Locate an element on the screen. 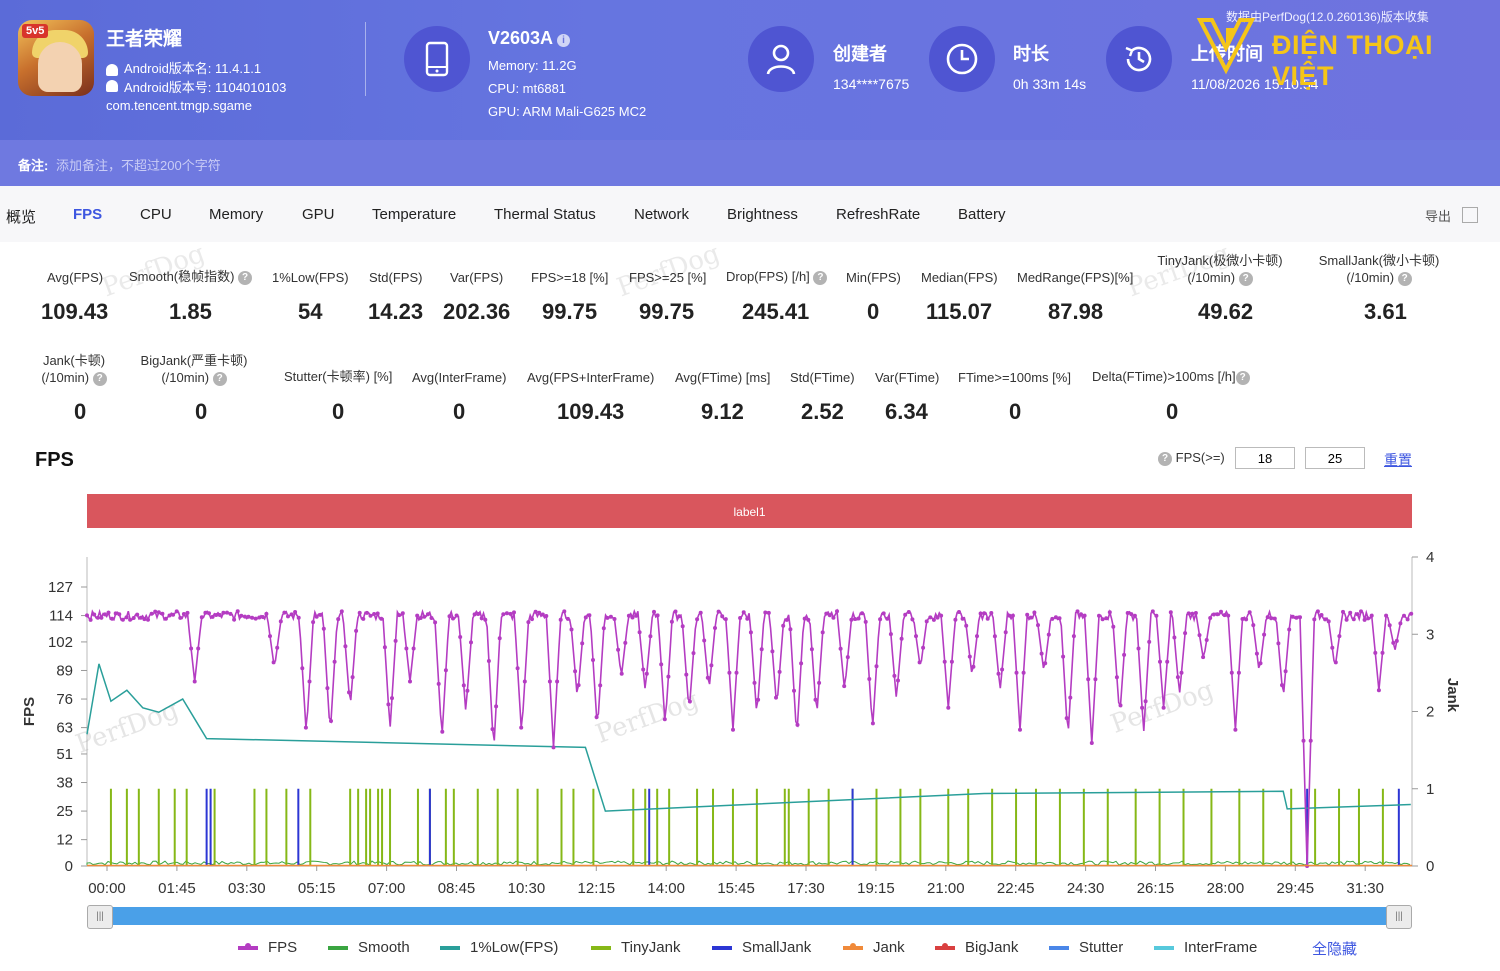 The width and height of the screenshot is (1500, 971). x-tick-label: 24:30 is located at coordinates (1086, 888).